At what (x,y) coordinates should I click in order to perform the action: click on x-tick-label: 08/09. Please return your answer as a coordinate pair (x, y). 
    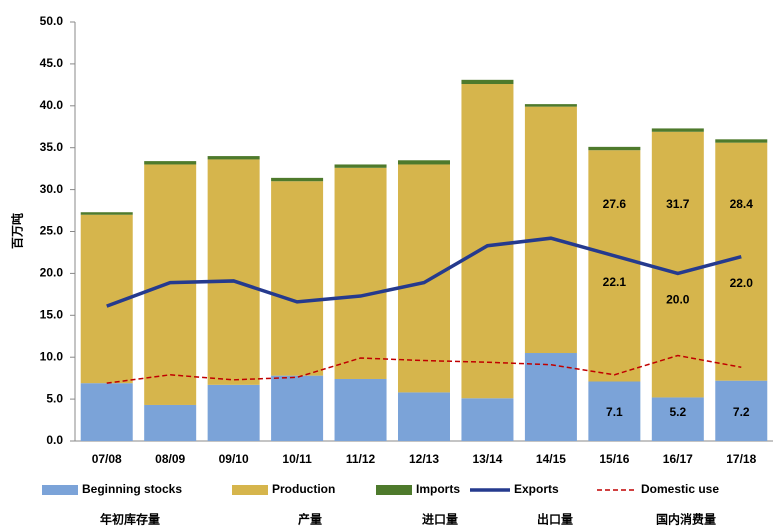
    Looking at the image, I should click on (170, 459).